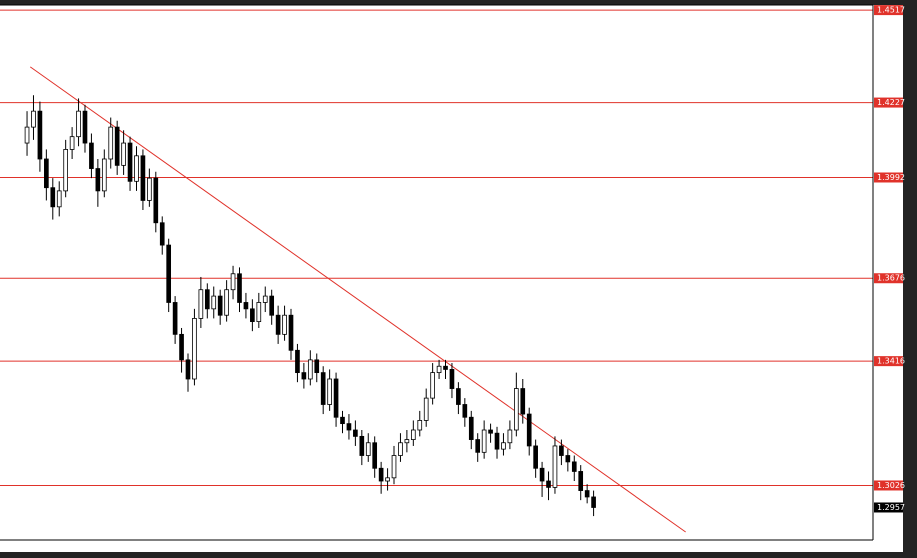  Describe the element at coordinates (891, 10) in the screenshot. I see `level-label: 1.4517` at that location.